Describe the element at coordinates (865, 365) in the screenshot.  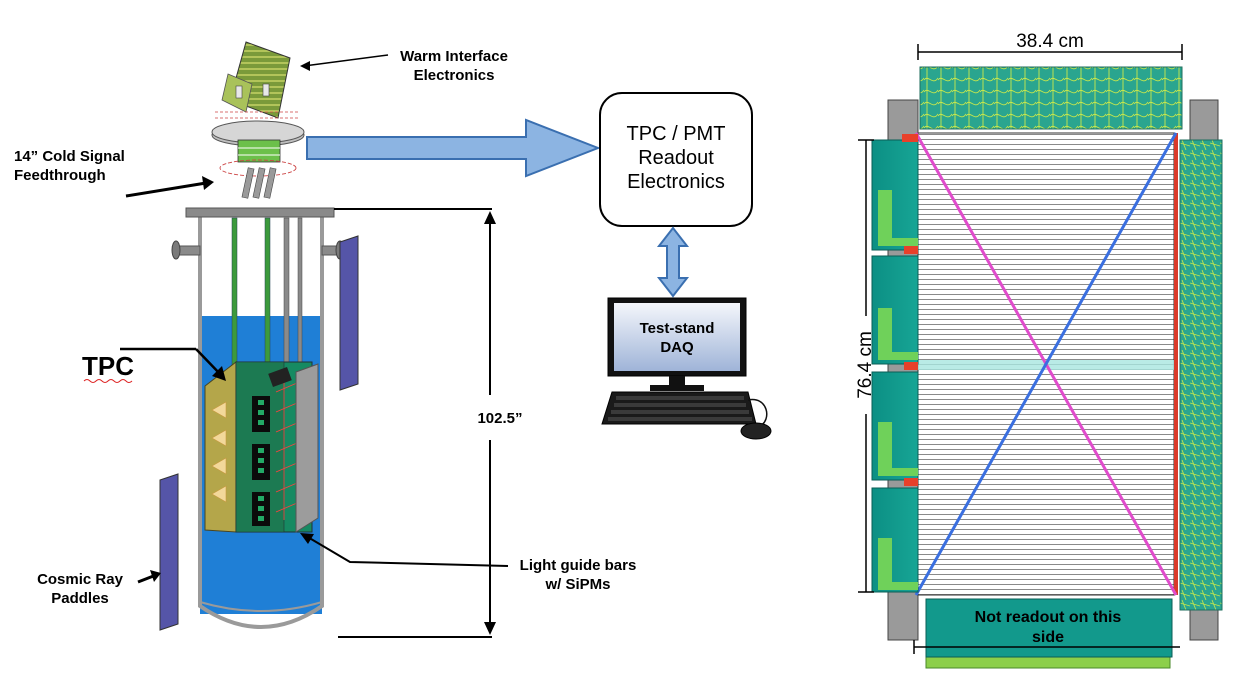
I see `height-dimension-label: 76.4 cm` at that location.